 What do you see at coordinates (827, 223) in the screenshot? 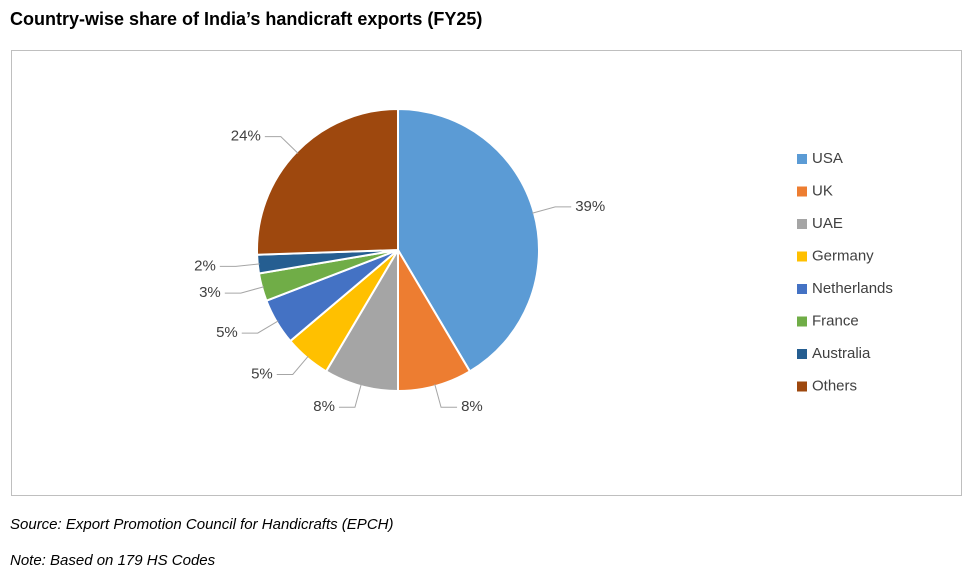
I see `legend-label: UAE` at bounding box center [827, 223].